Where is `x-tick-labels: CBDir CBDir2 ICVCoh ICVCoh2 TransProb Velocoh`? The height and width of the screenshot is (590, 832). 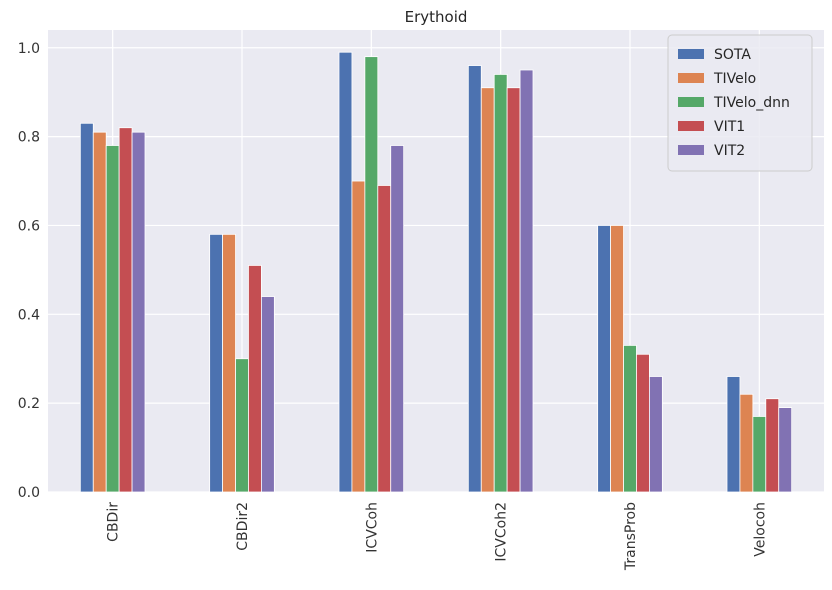
x-tick-labels: CBDir CBDir2 ICVCoh ICVCoh2 TransProb Velocoh is located at coordinates (437, 536).